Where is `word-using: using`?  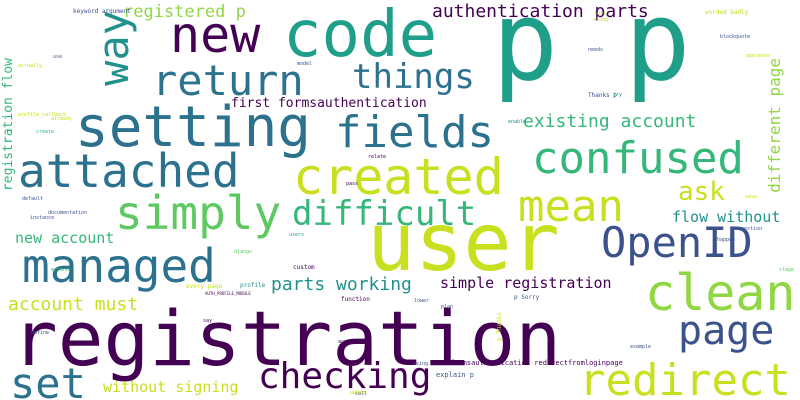
word-using: using is located at coordinates (421, 364).